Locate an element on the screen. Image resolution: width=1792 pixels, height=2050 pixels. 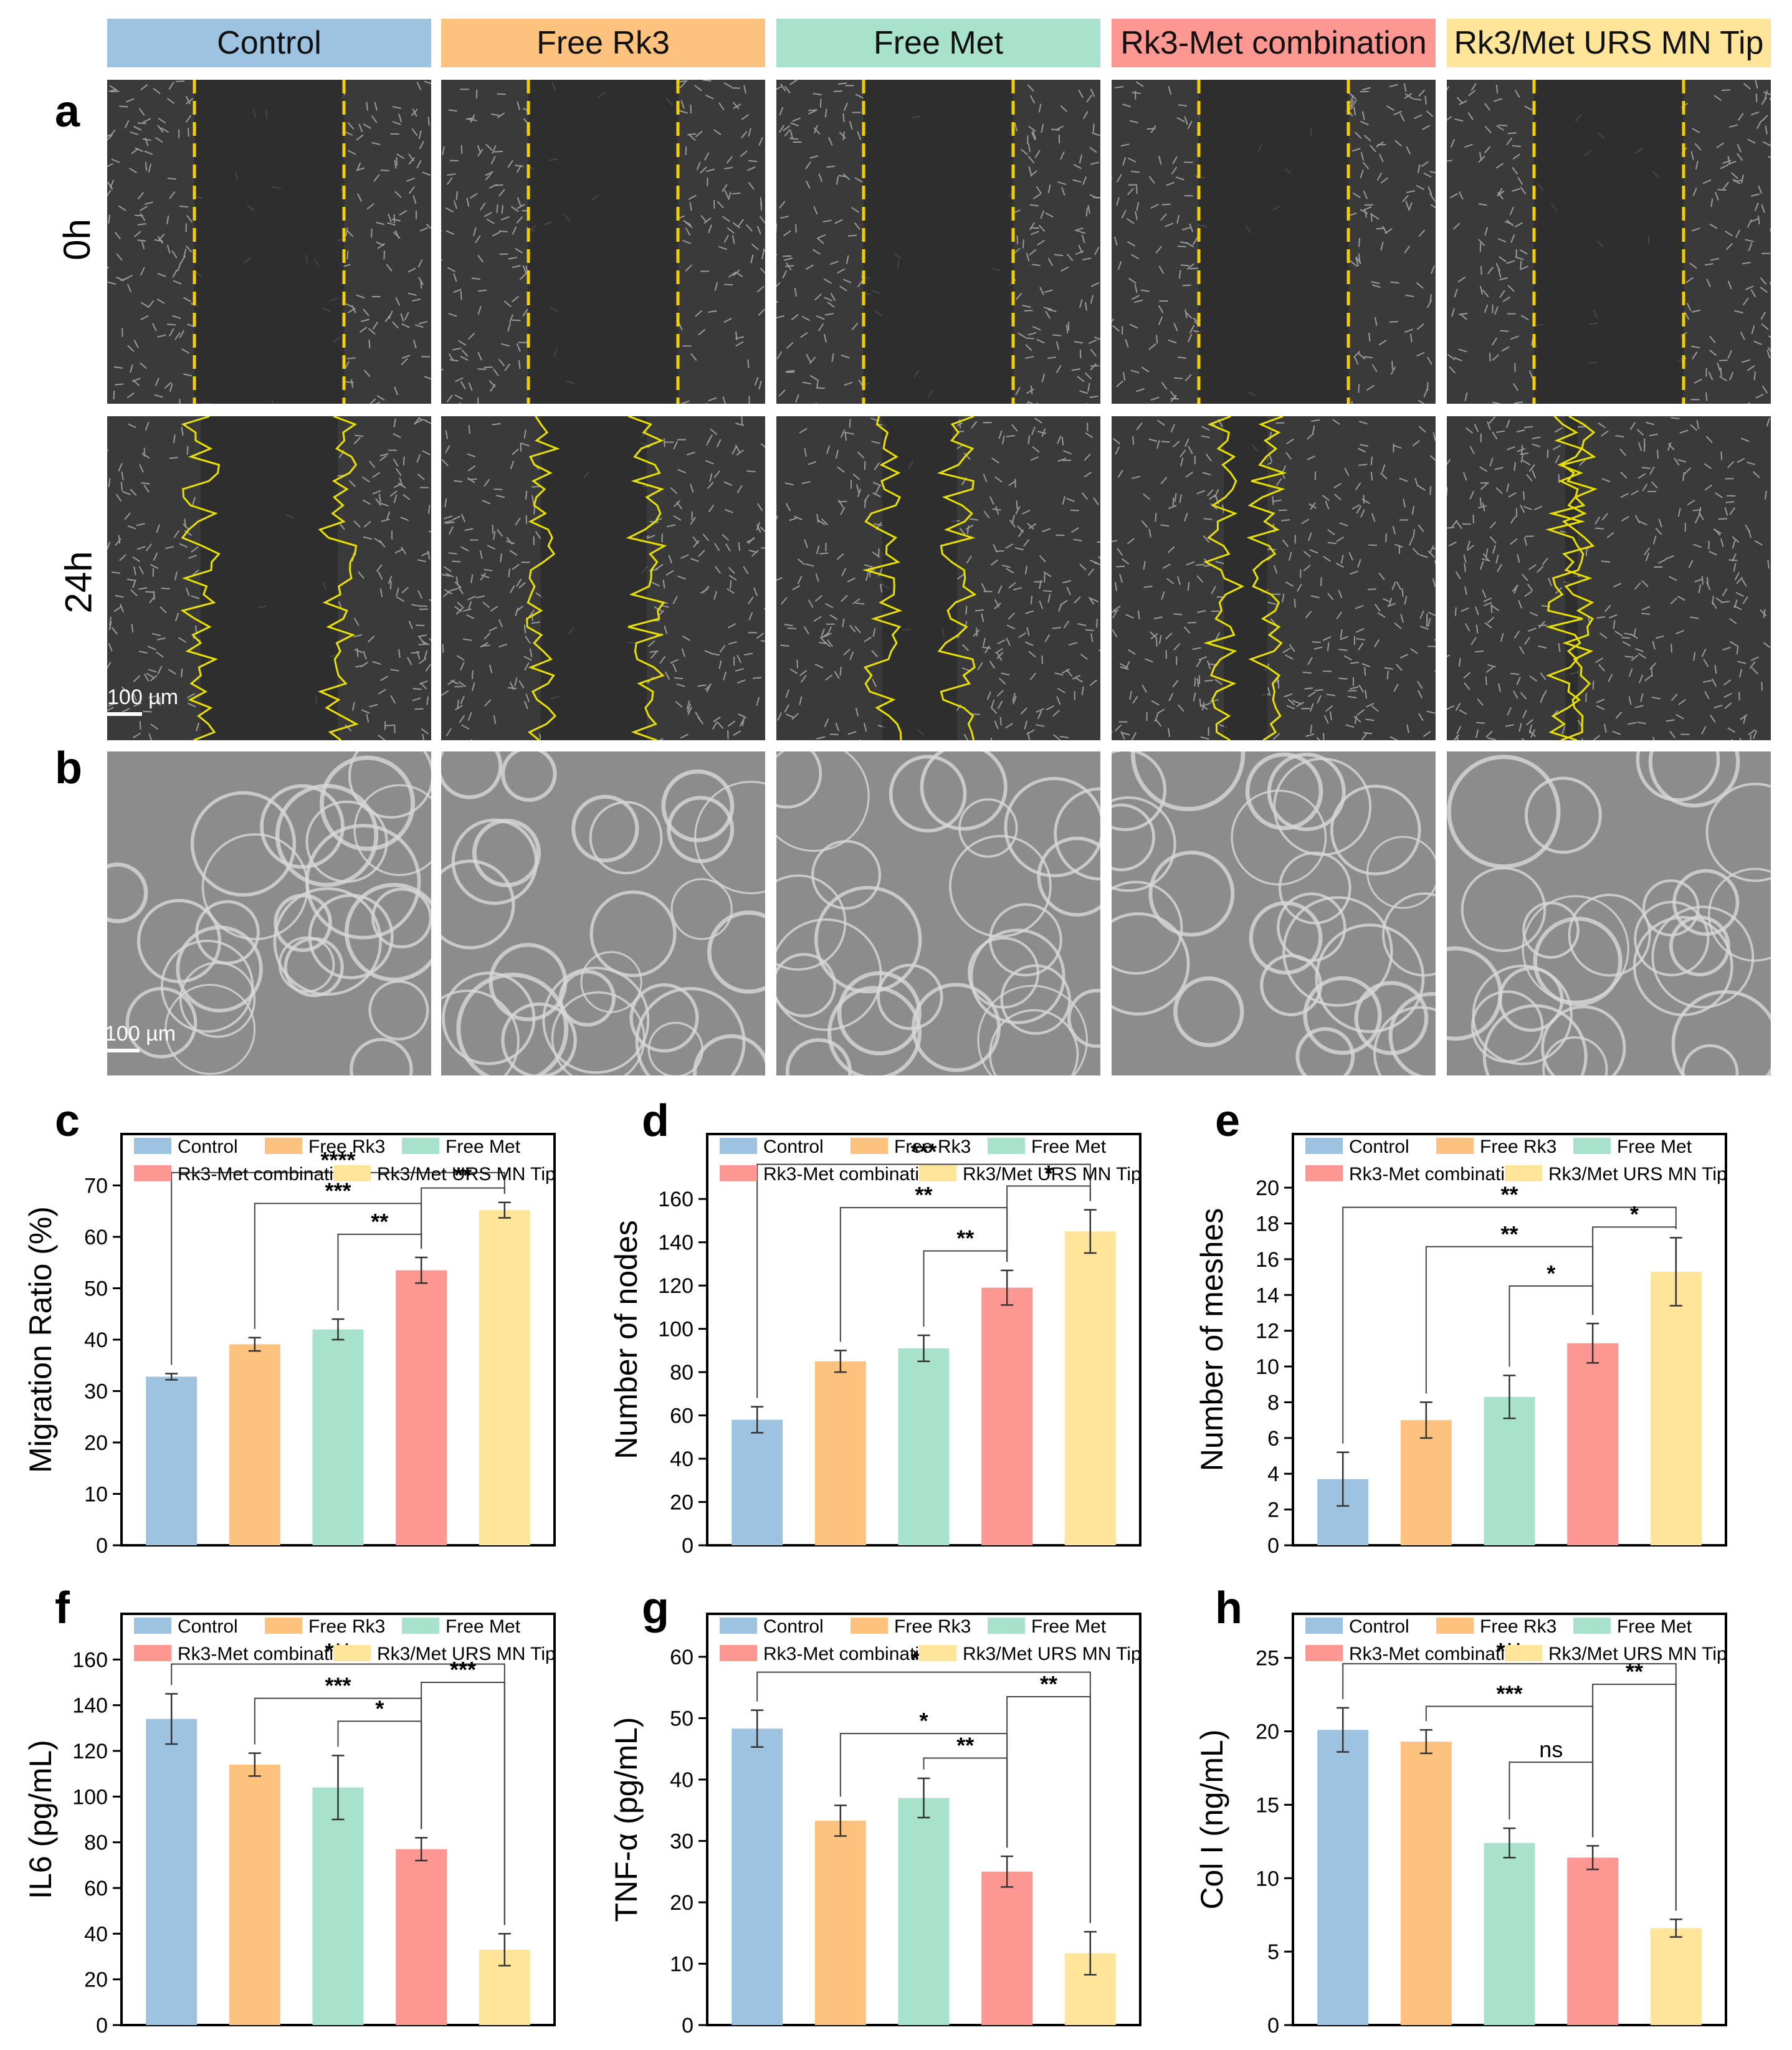
header-rk3-met-combination: Rk3-Met combination is located at coordinates (1274, 43).